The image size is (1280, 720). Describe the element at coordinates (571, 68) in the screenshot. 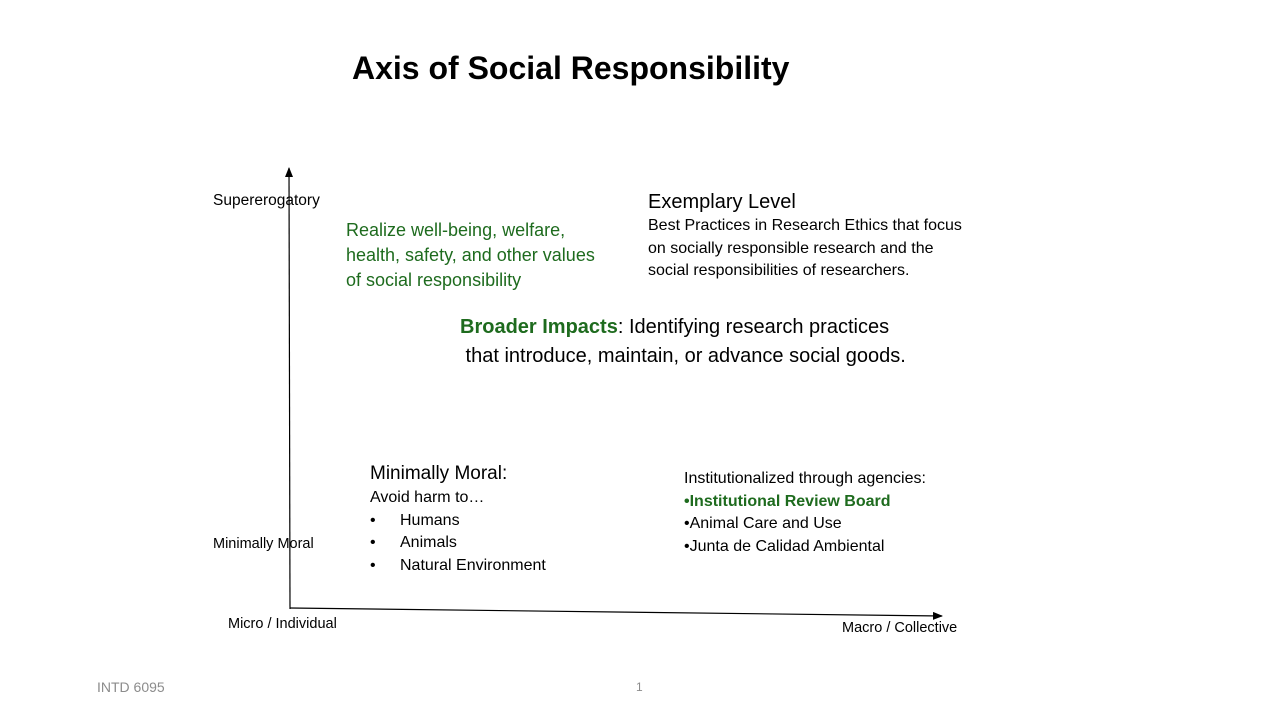

I see `page-title: Axis of Social Responsibility` at that location.